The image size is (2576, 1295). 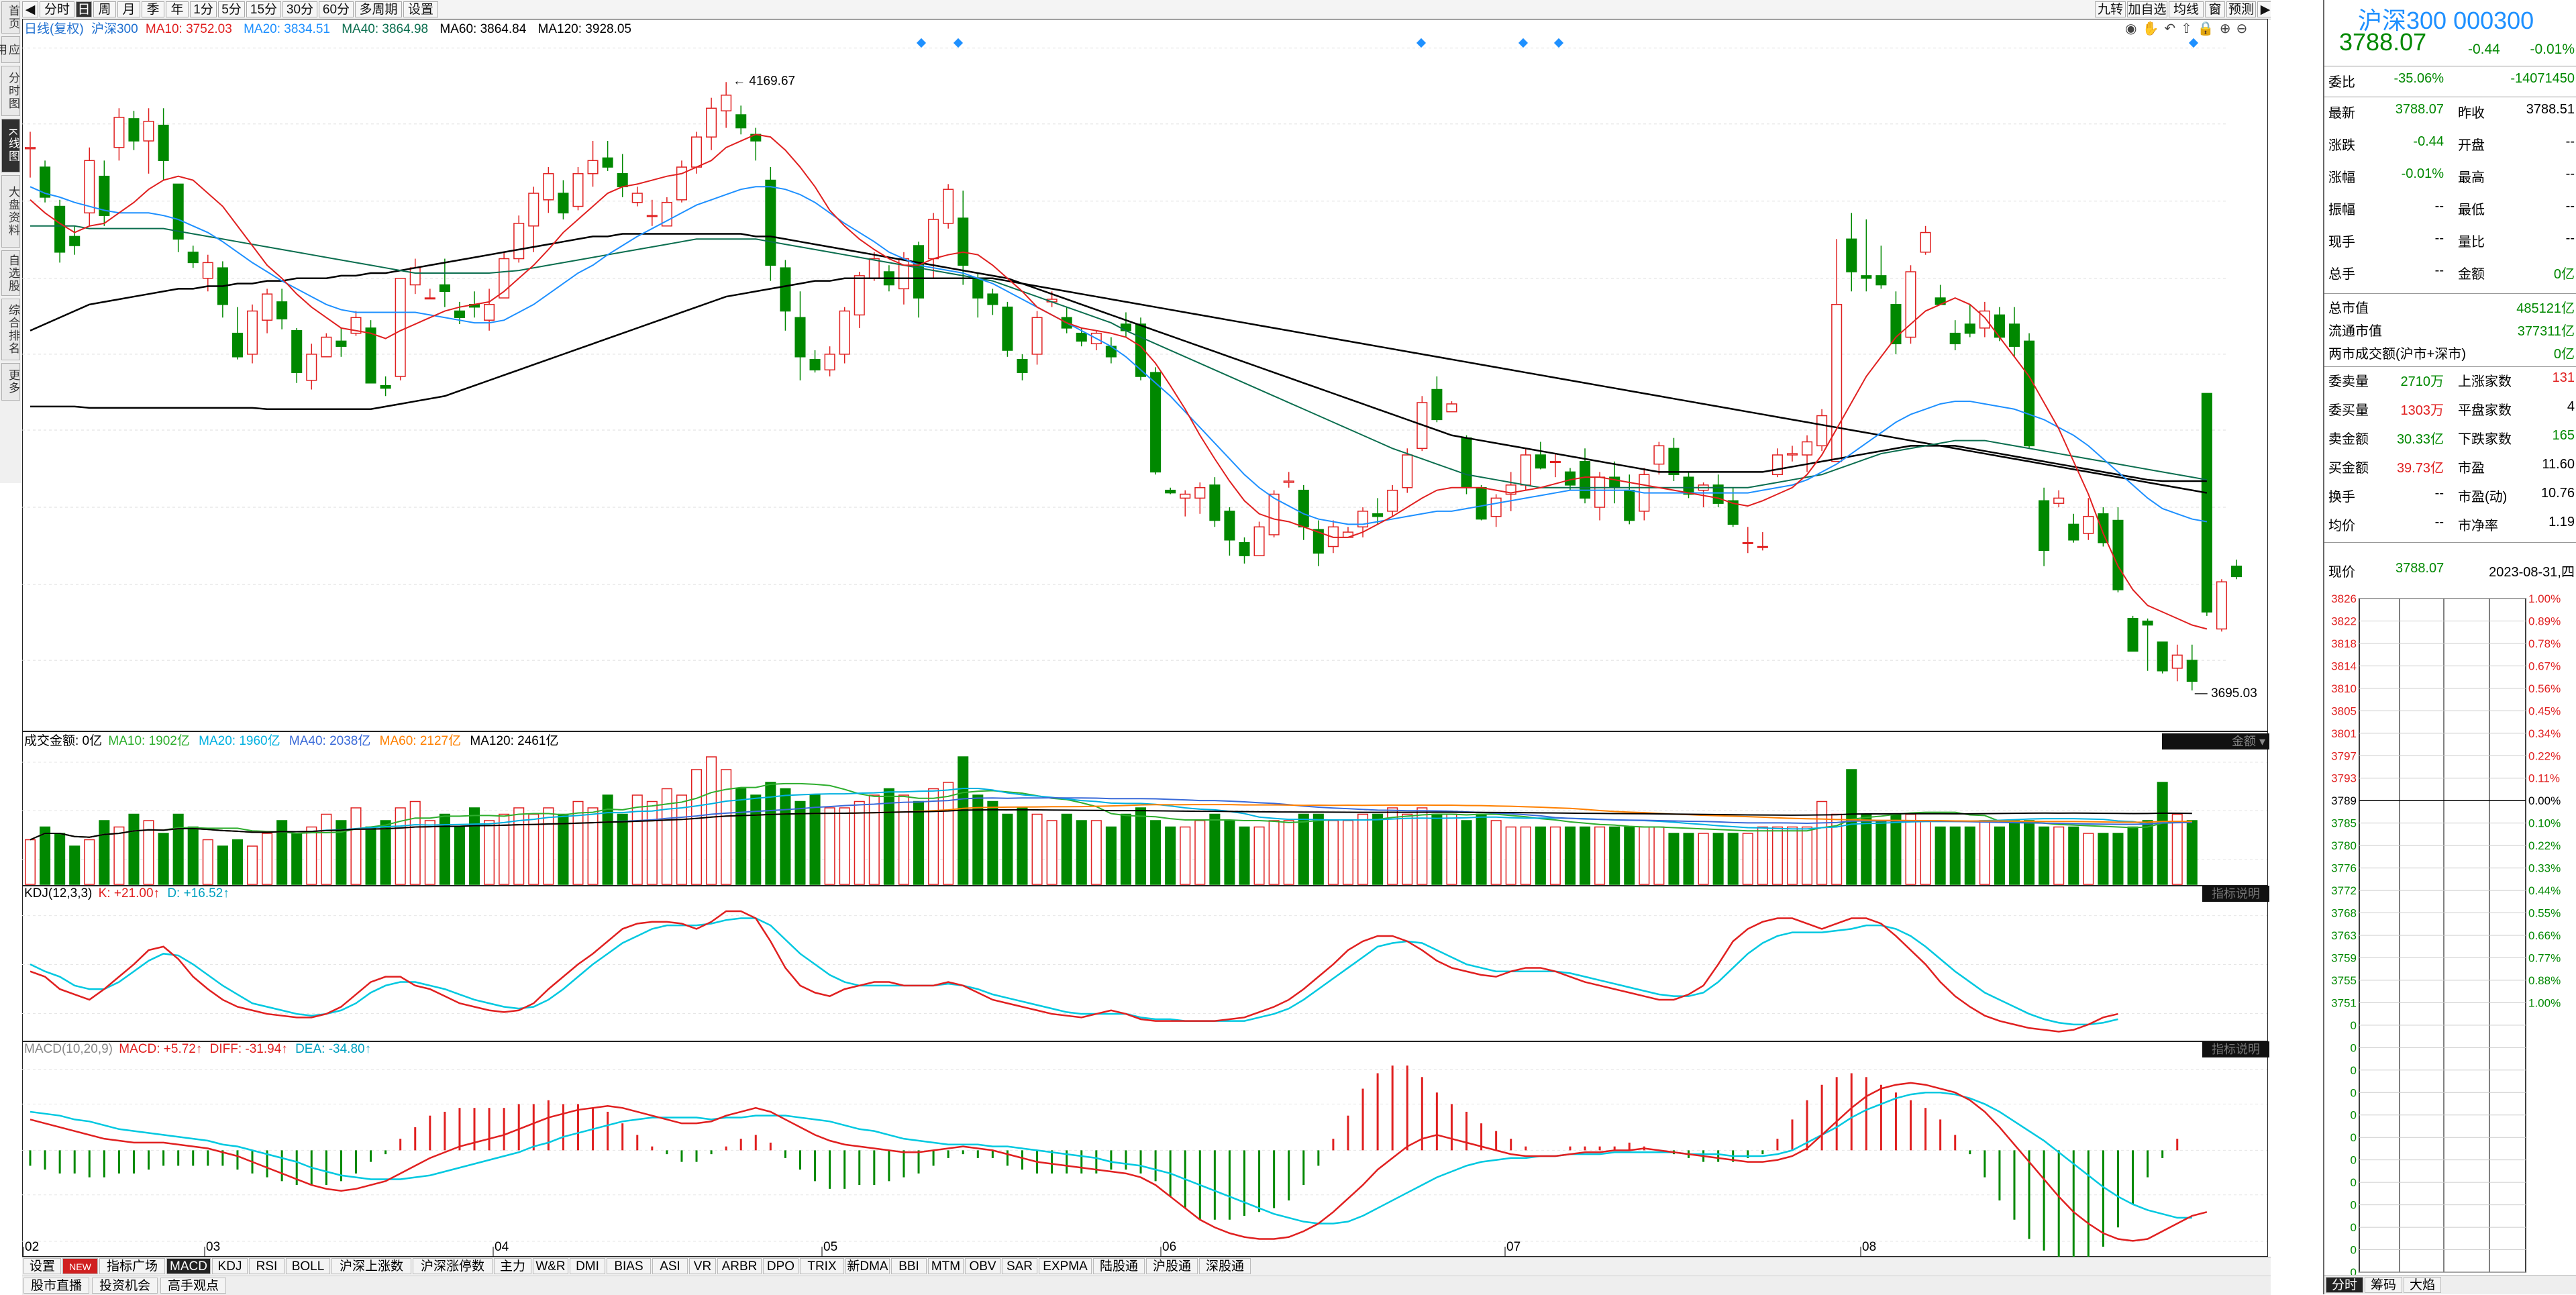 What do you see at coordinates (57, 9) in the screenshot?
I see `period-0: 分时` at bounding box center [57, 9].